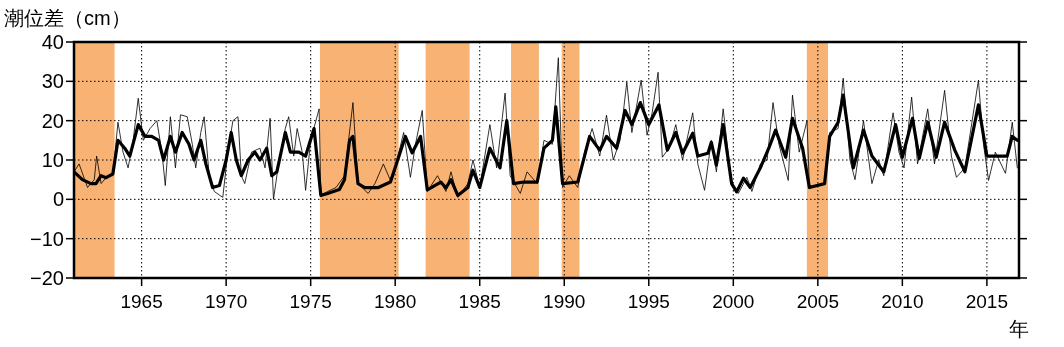  Describe the element at coordinates (52, 120) in the screenshot. I see `y-tick-label: 20` at that location.